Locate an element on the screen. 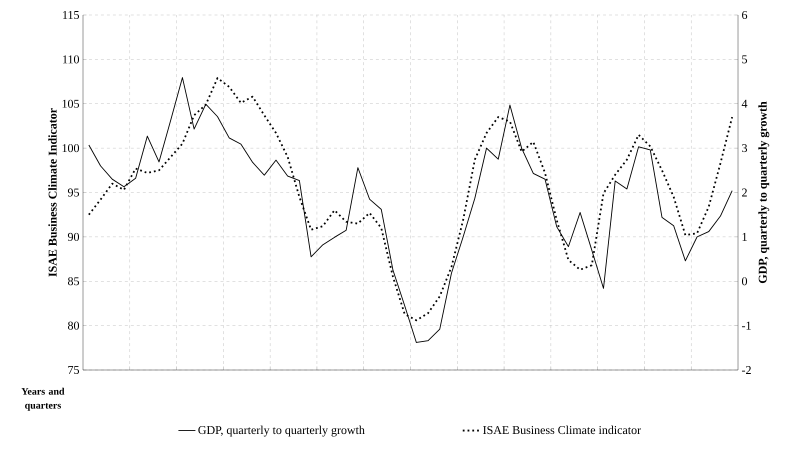 The width and height of the screenshot is (789, 454). y2-tick-label: 0 is located at coordinates (745, 281).